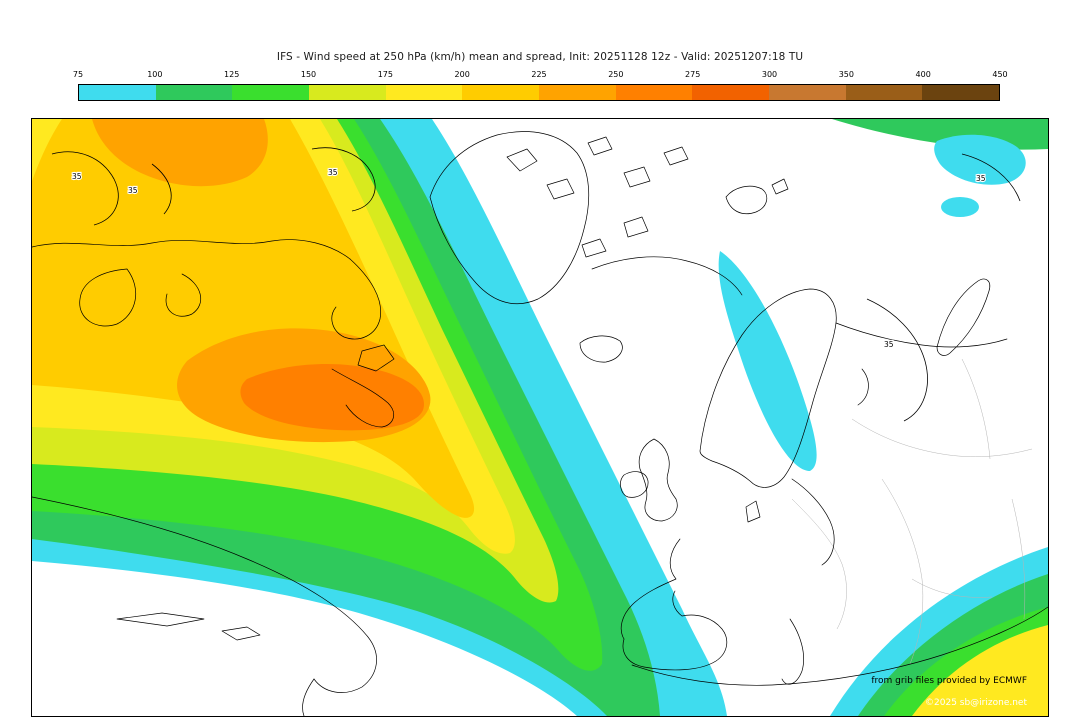 The width and height of the screenshot is (1080, 718). I want to click on region-top-right-cyan-dot, so click(960, 207).